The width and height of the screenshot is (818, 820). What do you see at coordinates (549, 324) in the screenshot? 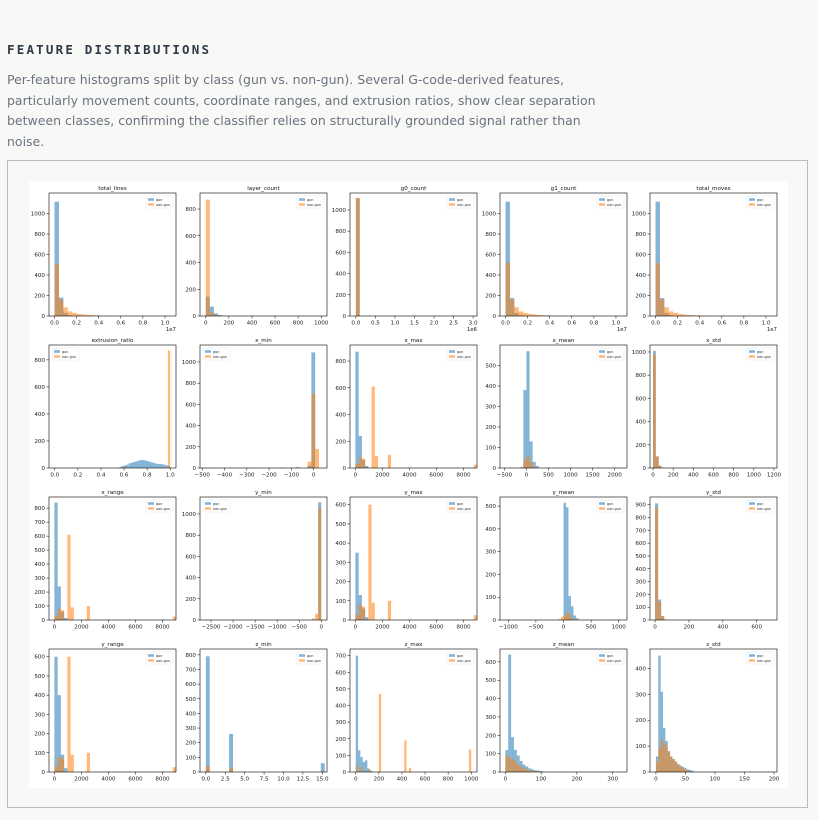
I see `x-tick-label: 0.4` at bounding box center [549, 324].